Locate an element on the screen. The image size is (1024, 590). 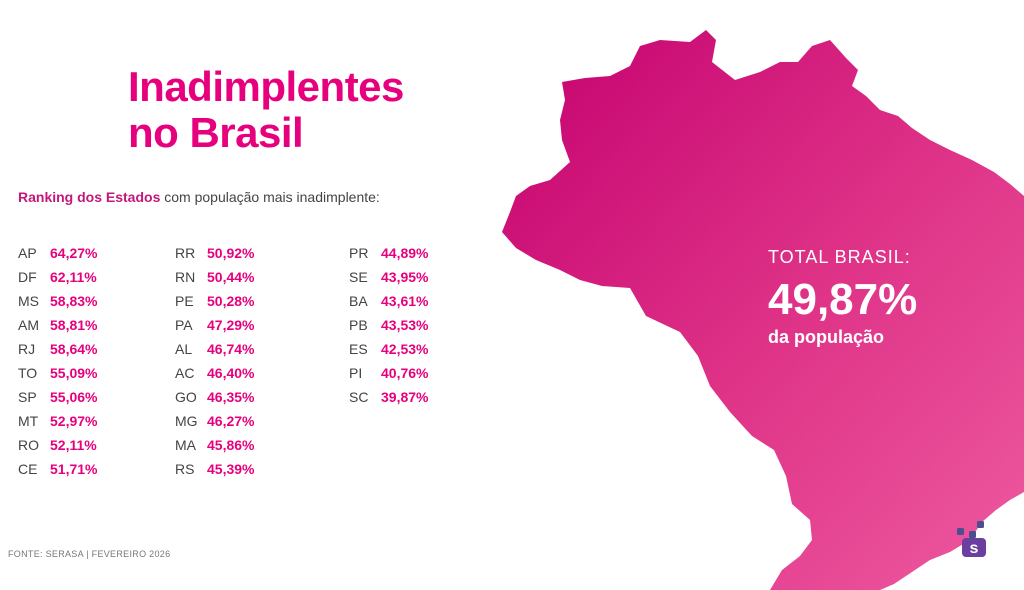
ranking-row: CE 51,71% is located at coordinates (57, 471).